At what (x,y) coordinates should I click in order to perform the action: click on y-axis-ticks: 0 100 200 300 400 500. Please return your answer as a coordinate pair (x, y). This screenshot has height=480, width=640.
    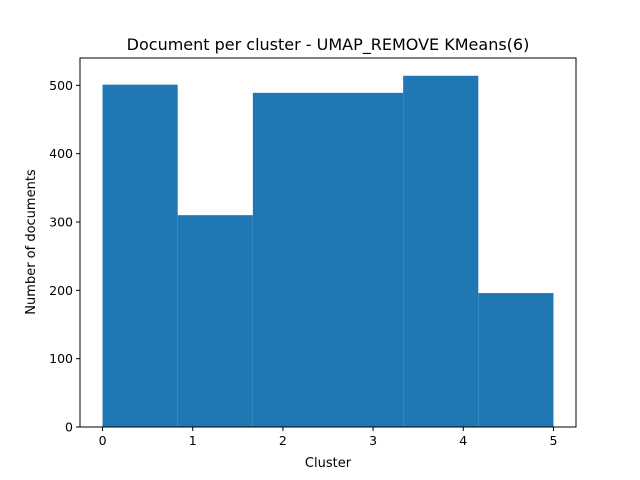
    Looking at the image, I should click on (64, 256).